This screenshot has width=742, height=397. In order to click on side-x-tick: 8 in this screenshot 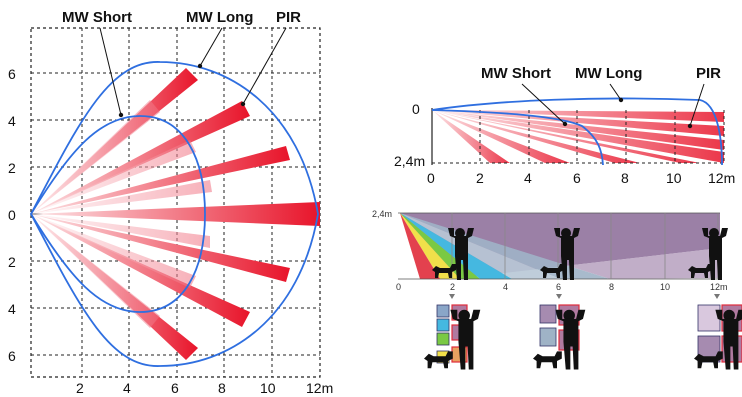, I will do `click(625, 178)`.